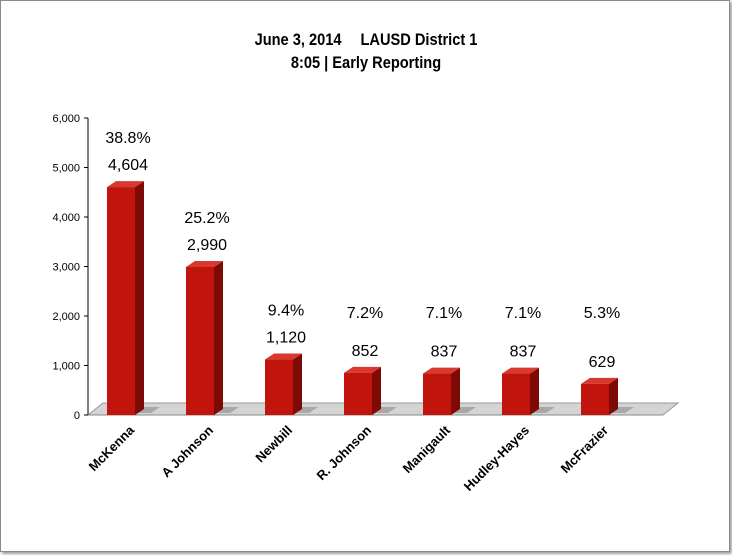  What do you see at coordinates (286, 338) in the screenshot?
I see `value-label: 1,120` at bounding box center [286, 338].